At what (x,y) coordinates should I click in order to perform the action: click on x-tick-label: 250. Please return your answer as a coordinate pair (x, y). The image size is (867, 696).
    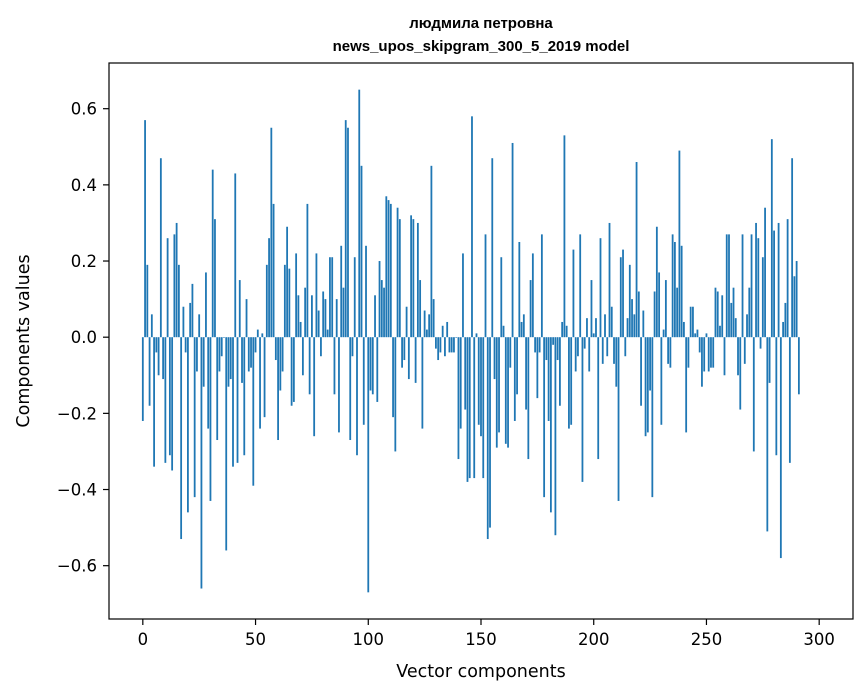
    Looking at the image, I should click on (707, 639).